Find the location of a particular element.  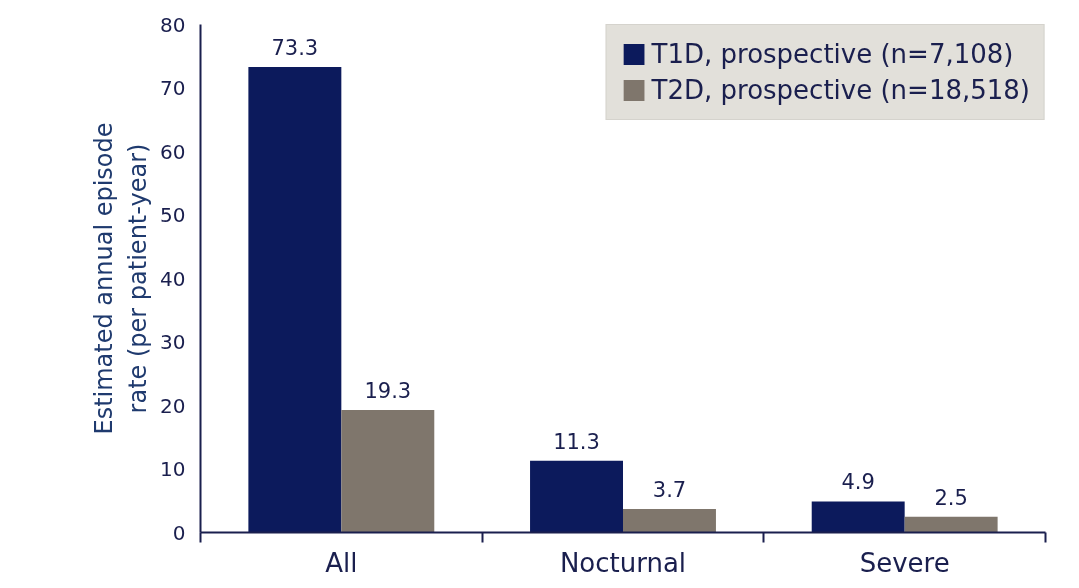

y-tick-label: 80 is located at coordinates (173, 24).